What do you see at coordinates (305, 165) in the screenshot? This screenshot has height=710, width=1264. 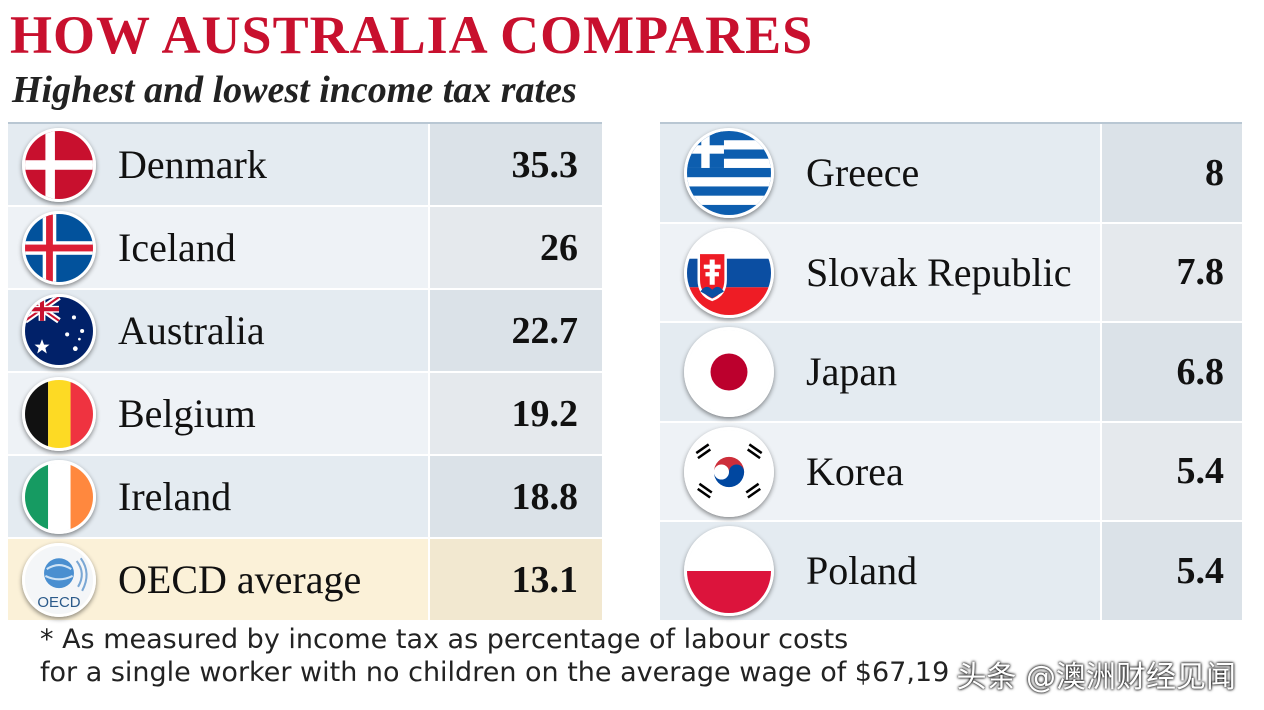 I see `highest-row: Denmark 35.3` at bounding box center [305, 165].